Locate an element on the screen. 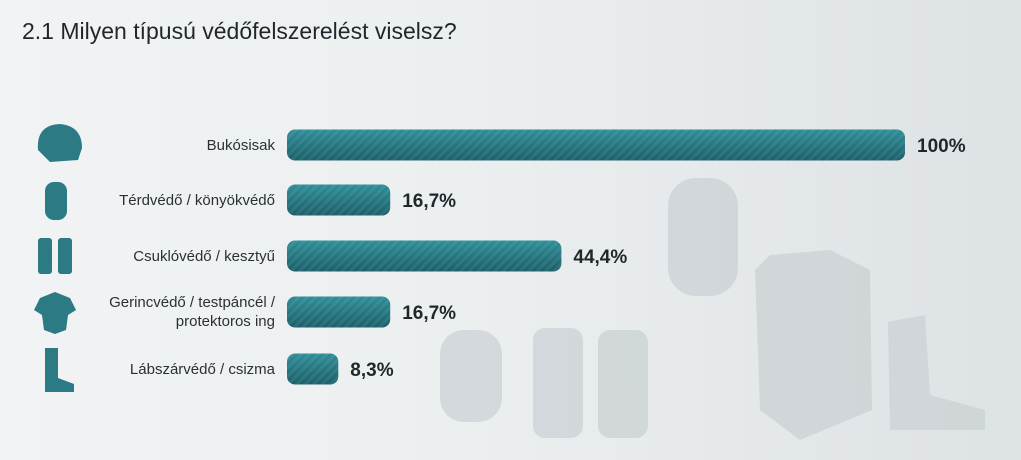 This screenshot has width=1021, height=460. value-label: 100% is located at coordinates (941, 146).